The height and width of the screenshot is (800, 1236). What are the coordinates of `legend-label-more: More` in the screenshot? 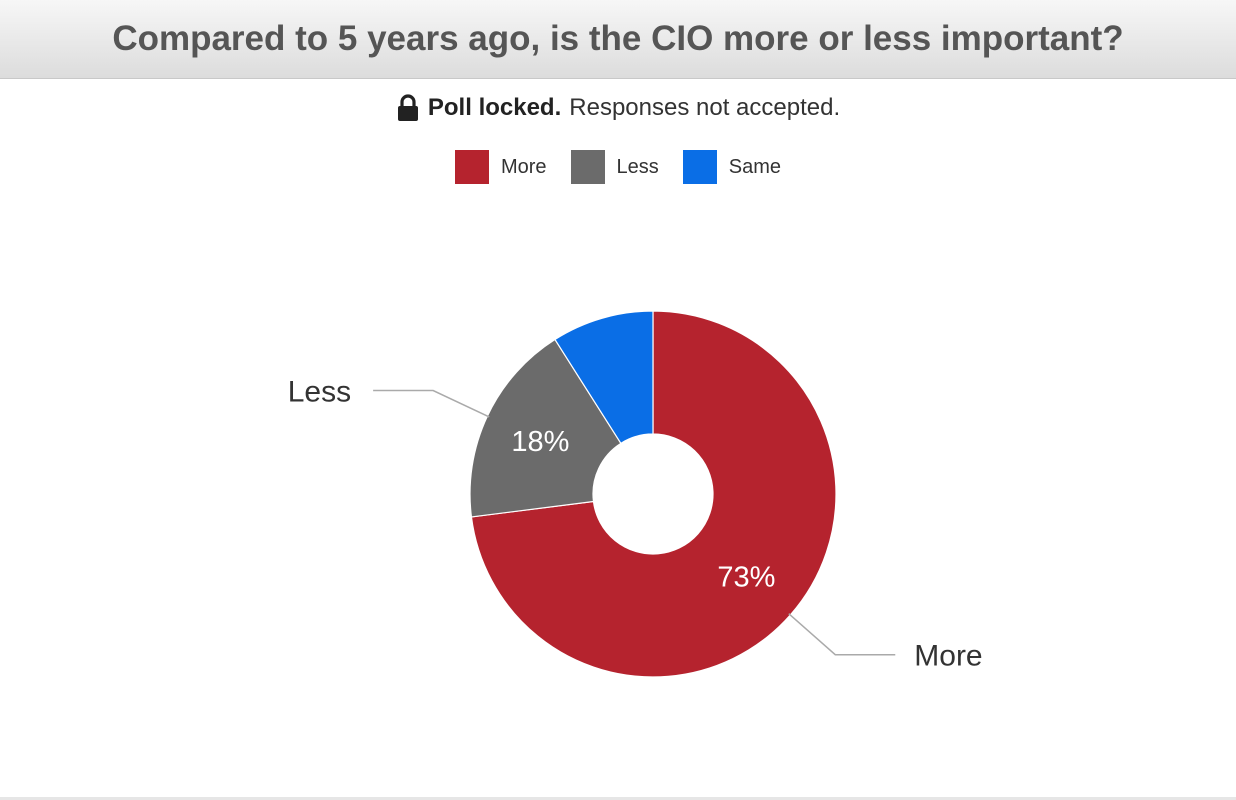 It's located at (523, 166).